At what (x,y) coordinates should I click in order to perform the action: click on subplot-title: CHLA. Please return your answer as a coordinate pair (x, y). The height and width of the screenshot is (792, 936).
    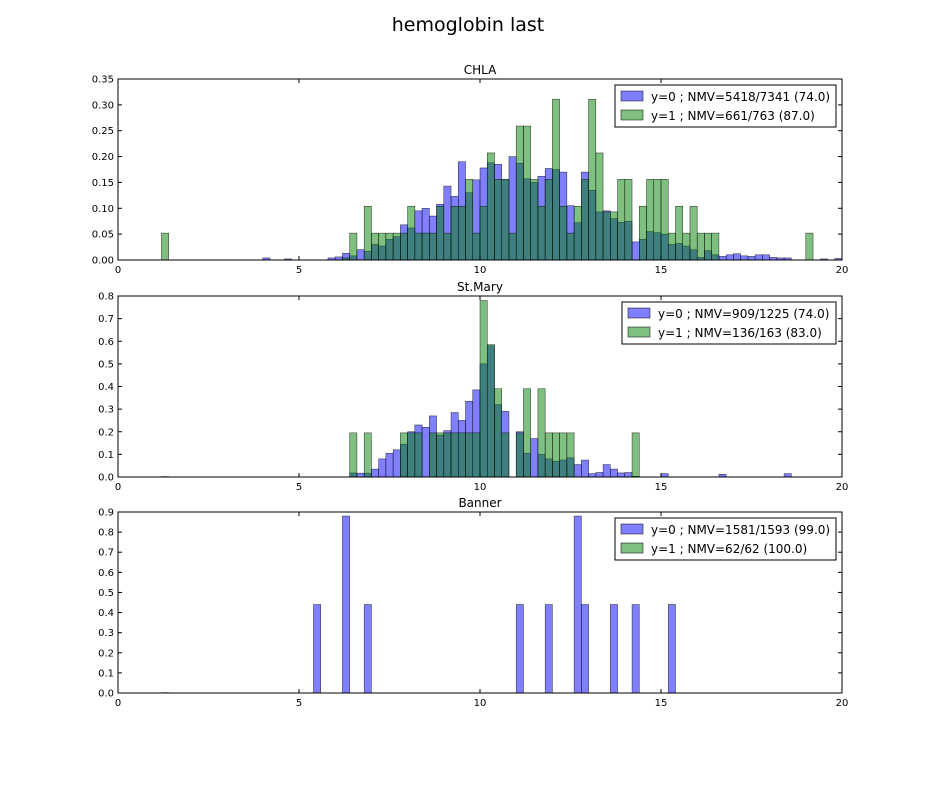
    Looking at the image, I should click on (480, 70).